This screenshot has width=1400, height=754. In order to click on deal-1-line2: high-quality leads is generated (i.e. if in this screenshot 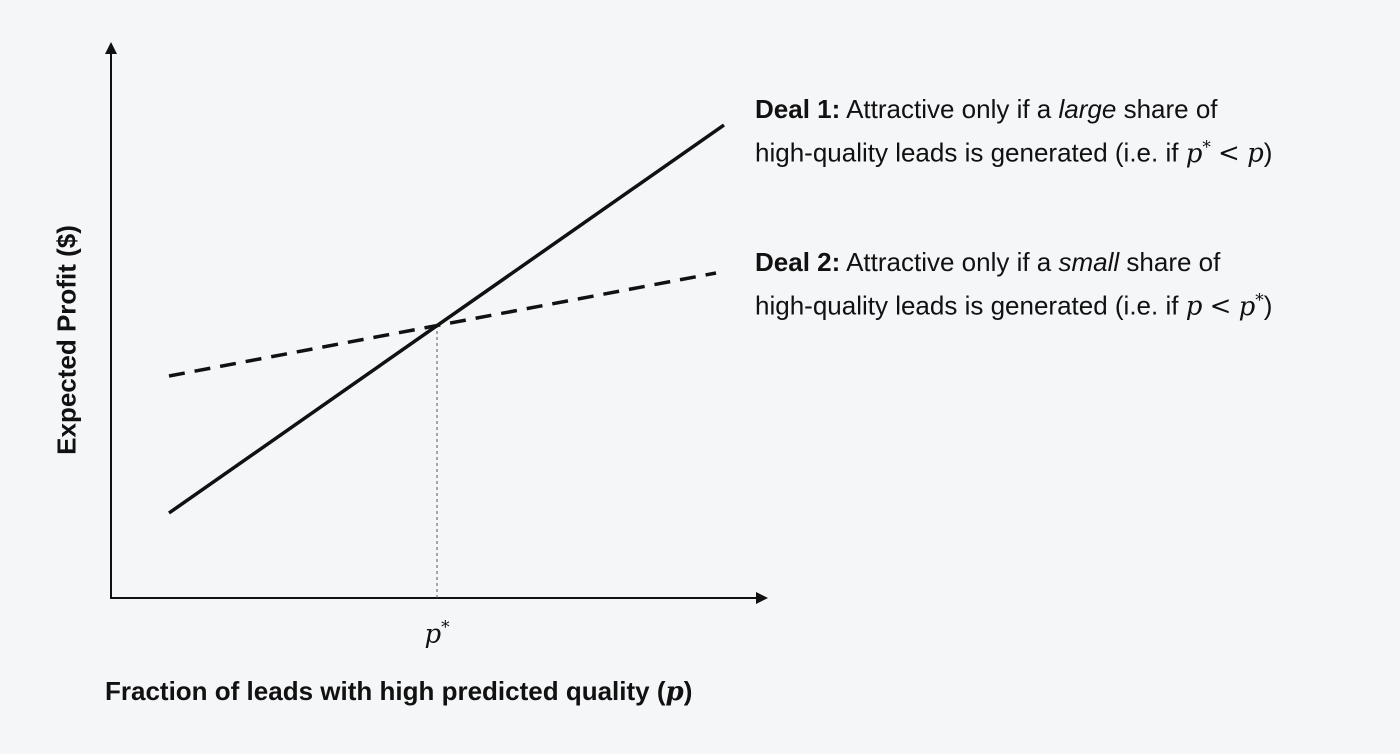, I will do `click(967, 152)`.